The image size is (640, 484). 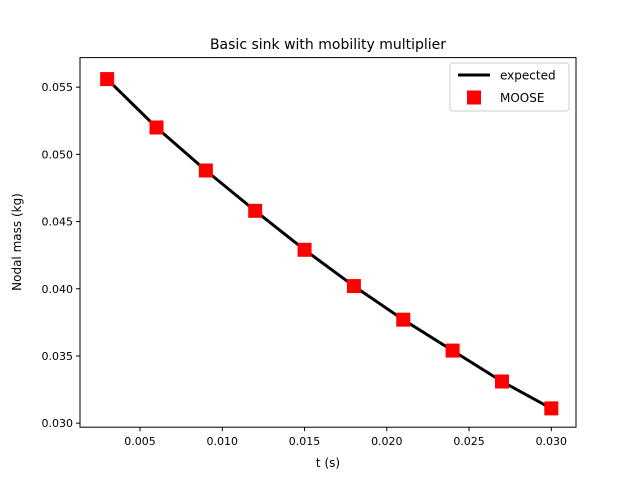 I want to click on y-tick-label: 0.055, so click(x=58, y=87).